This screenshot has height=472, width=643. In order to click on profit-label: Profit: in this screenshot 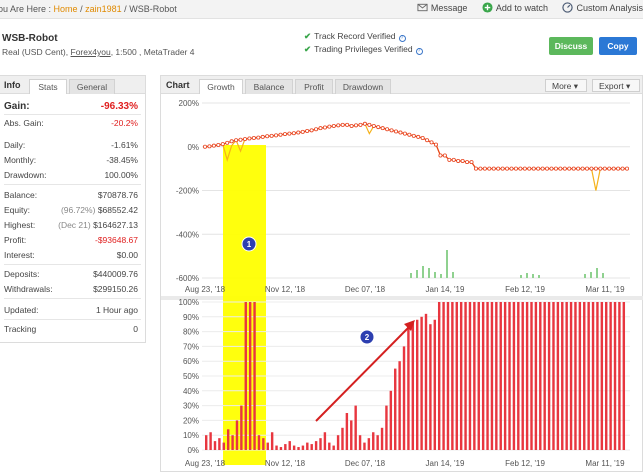, I will do `click(15, 240)`.